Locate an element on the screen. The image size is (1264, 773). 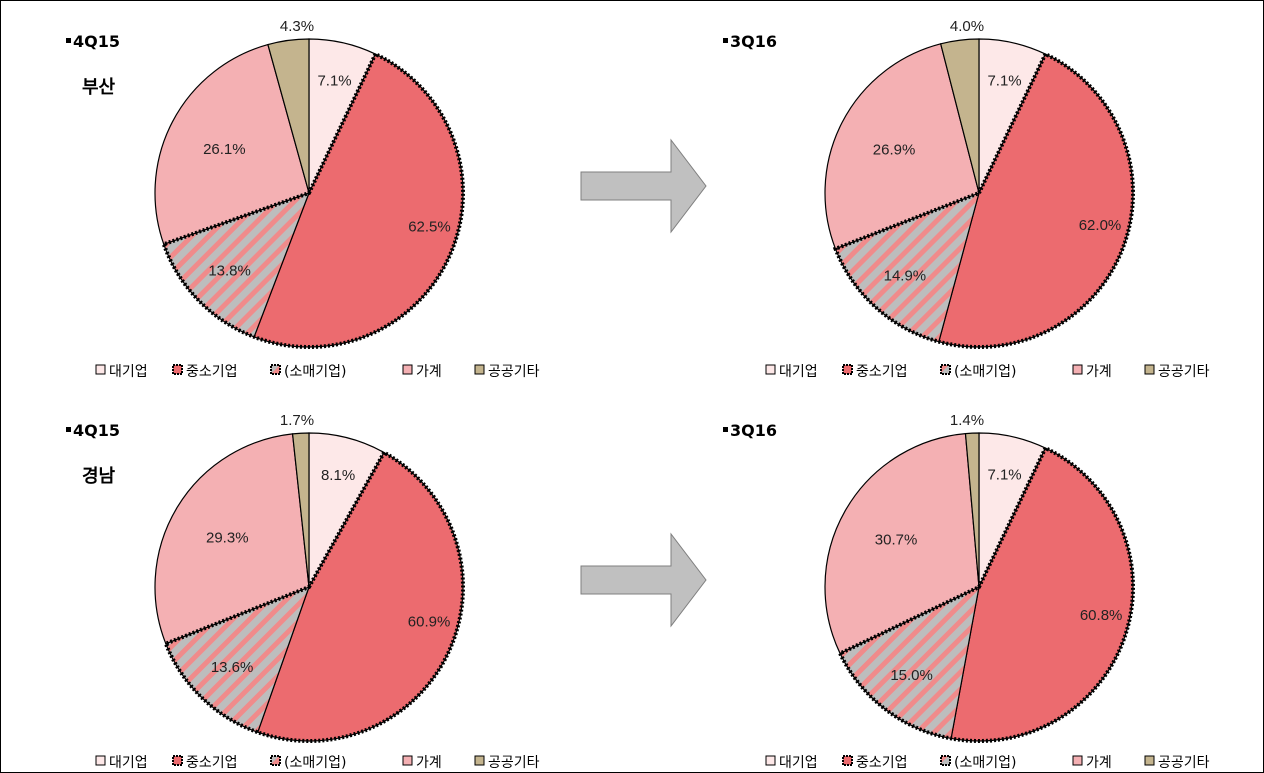
data-label-large-firm: 8.1% is located at coordinates (338, 475).